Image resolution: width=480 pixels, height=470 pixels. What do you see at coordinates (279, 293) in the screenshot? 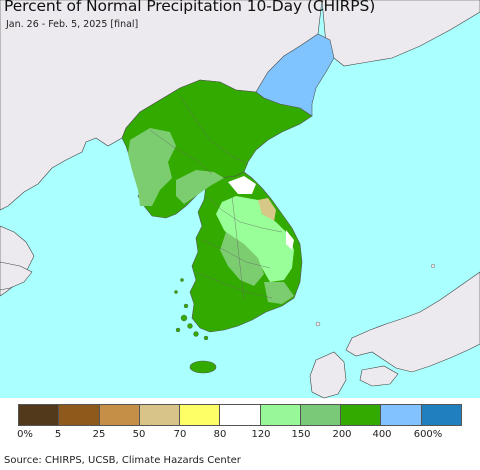
I see `patch-sk-southeast-mid` at bounding box center [279, 293].